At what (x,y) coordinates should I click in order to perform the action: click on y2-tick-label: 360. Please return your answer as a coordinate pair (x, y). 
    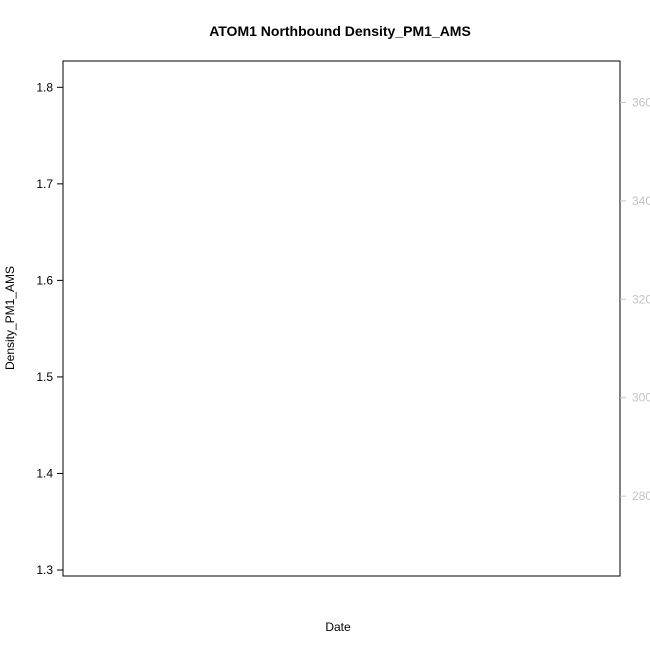
    Looking at the image, I should click on (641, 102).